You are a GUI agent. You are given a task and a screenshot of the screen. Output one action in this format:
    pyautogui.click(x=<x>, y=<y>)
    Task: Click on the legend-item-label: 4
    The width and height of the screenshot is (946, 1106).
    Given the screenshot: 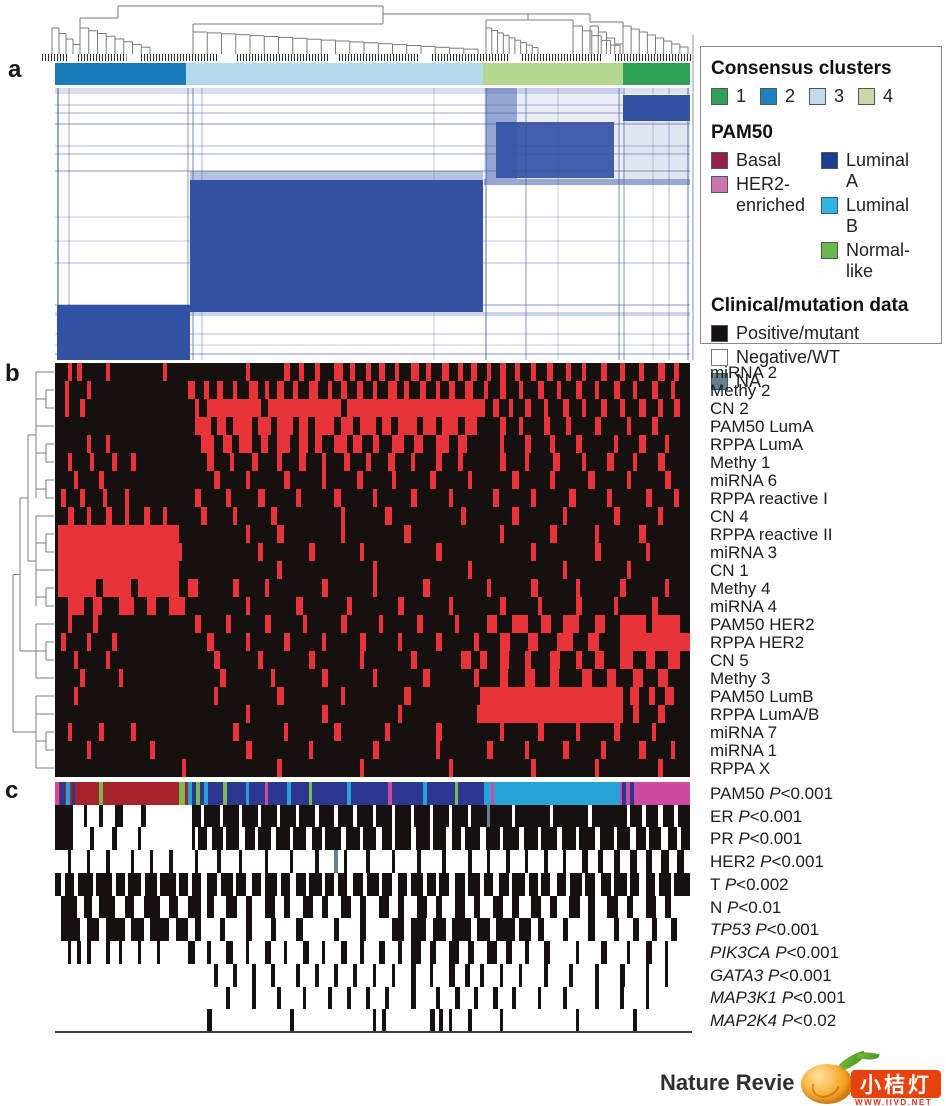 What is the action you would take?
    pyautogui.click(x=888, y=96)
    